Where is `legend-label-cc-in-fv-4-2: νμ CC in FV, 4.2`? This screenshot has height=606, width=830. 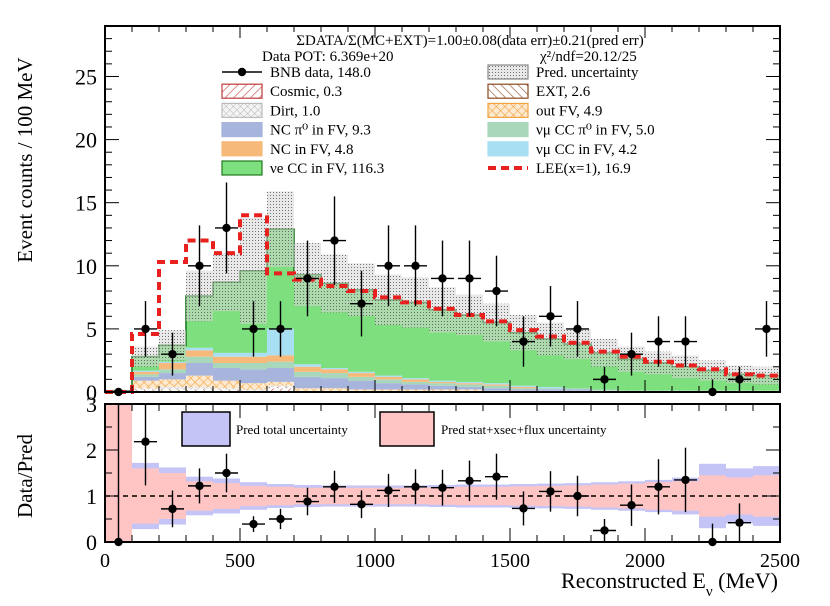 legend-label-cc-in-fv-4-2: νμ CC in FV, 4.2 is located at coordinates (586, 150).